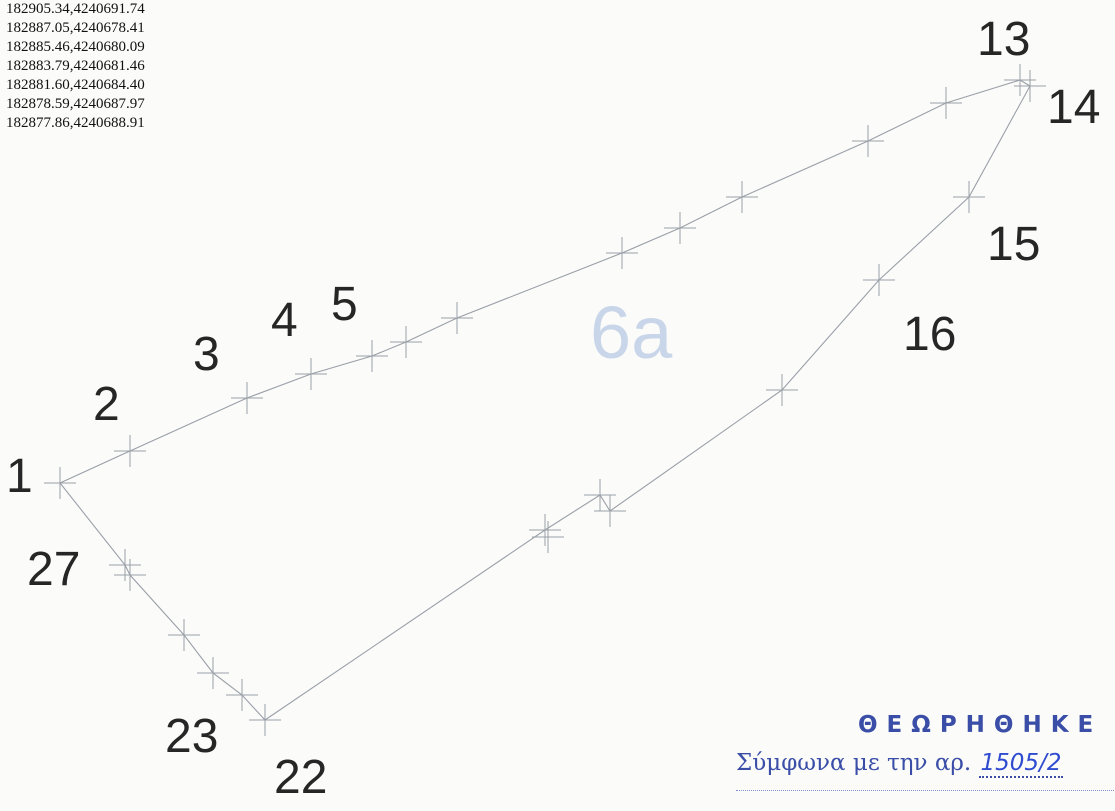 The height and width of the screenshot is (811, 1115). What do you see at coordinates (75, 47) in the screenshot?
I see `coordinate-row: 182885.46,4240680.09` at bounding box center [75, 47].